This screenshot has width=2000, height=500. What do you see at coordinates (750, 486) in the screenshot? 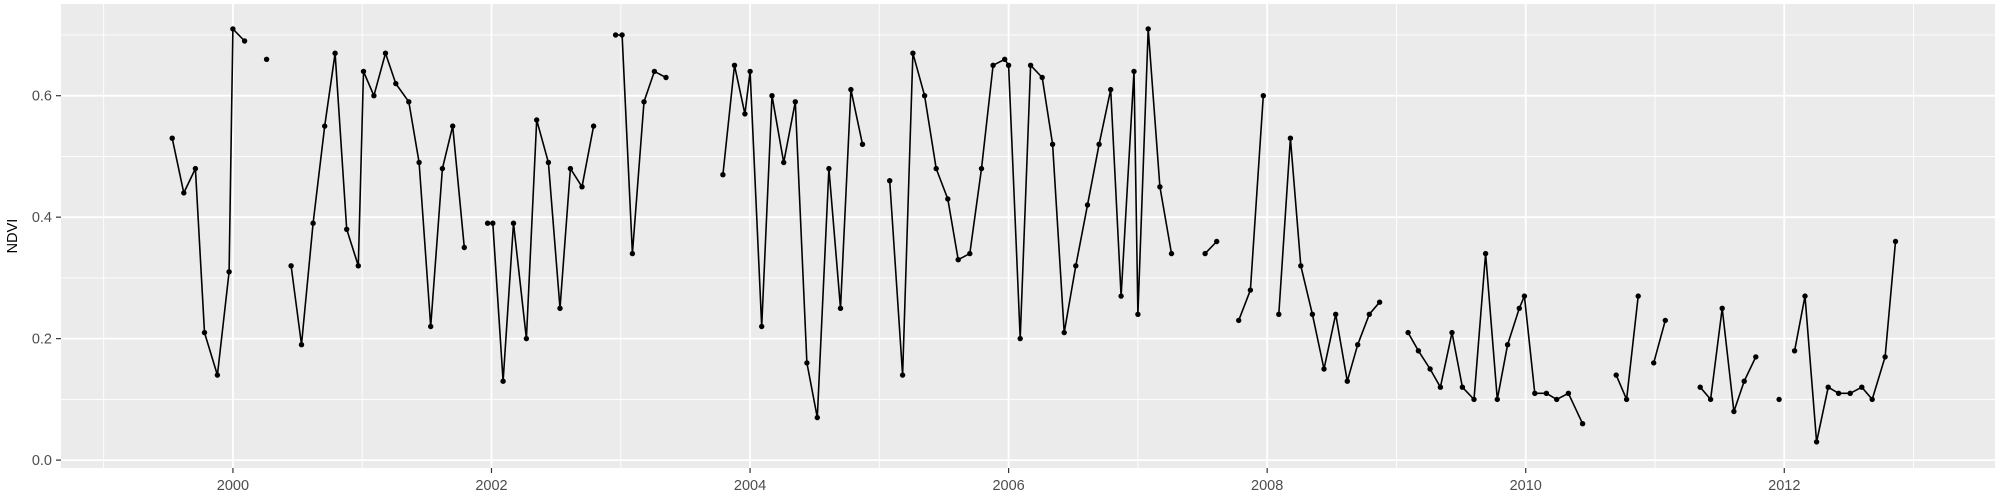
I see `x-axis-tick-label: 2004` at bounding box center [750, 486].